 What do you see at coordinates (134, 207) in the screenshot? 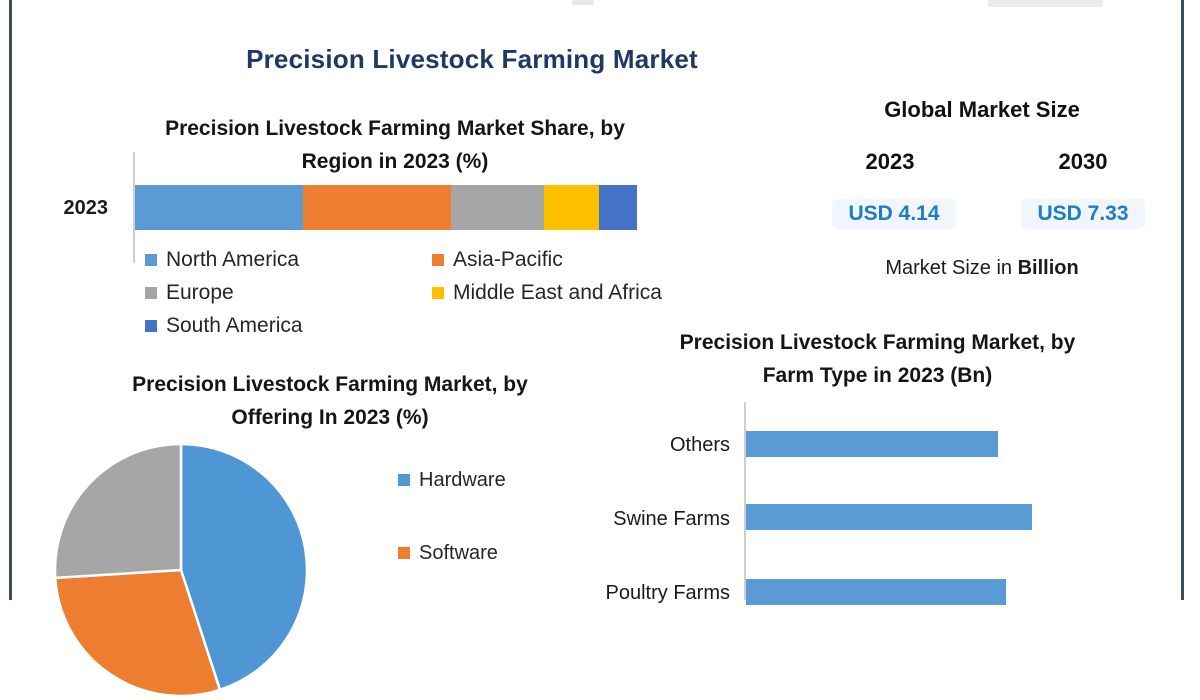
I see `region-axis-line` at bounding box center [134, 207].